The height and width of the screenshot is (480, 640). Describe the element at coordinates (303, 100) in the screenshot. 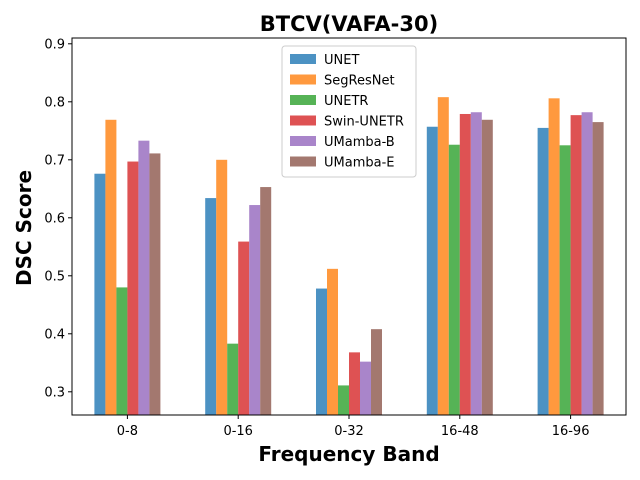

I see `legend-swatch-unetr` at that location.